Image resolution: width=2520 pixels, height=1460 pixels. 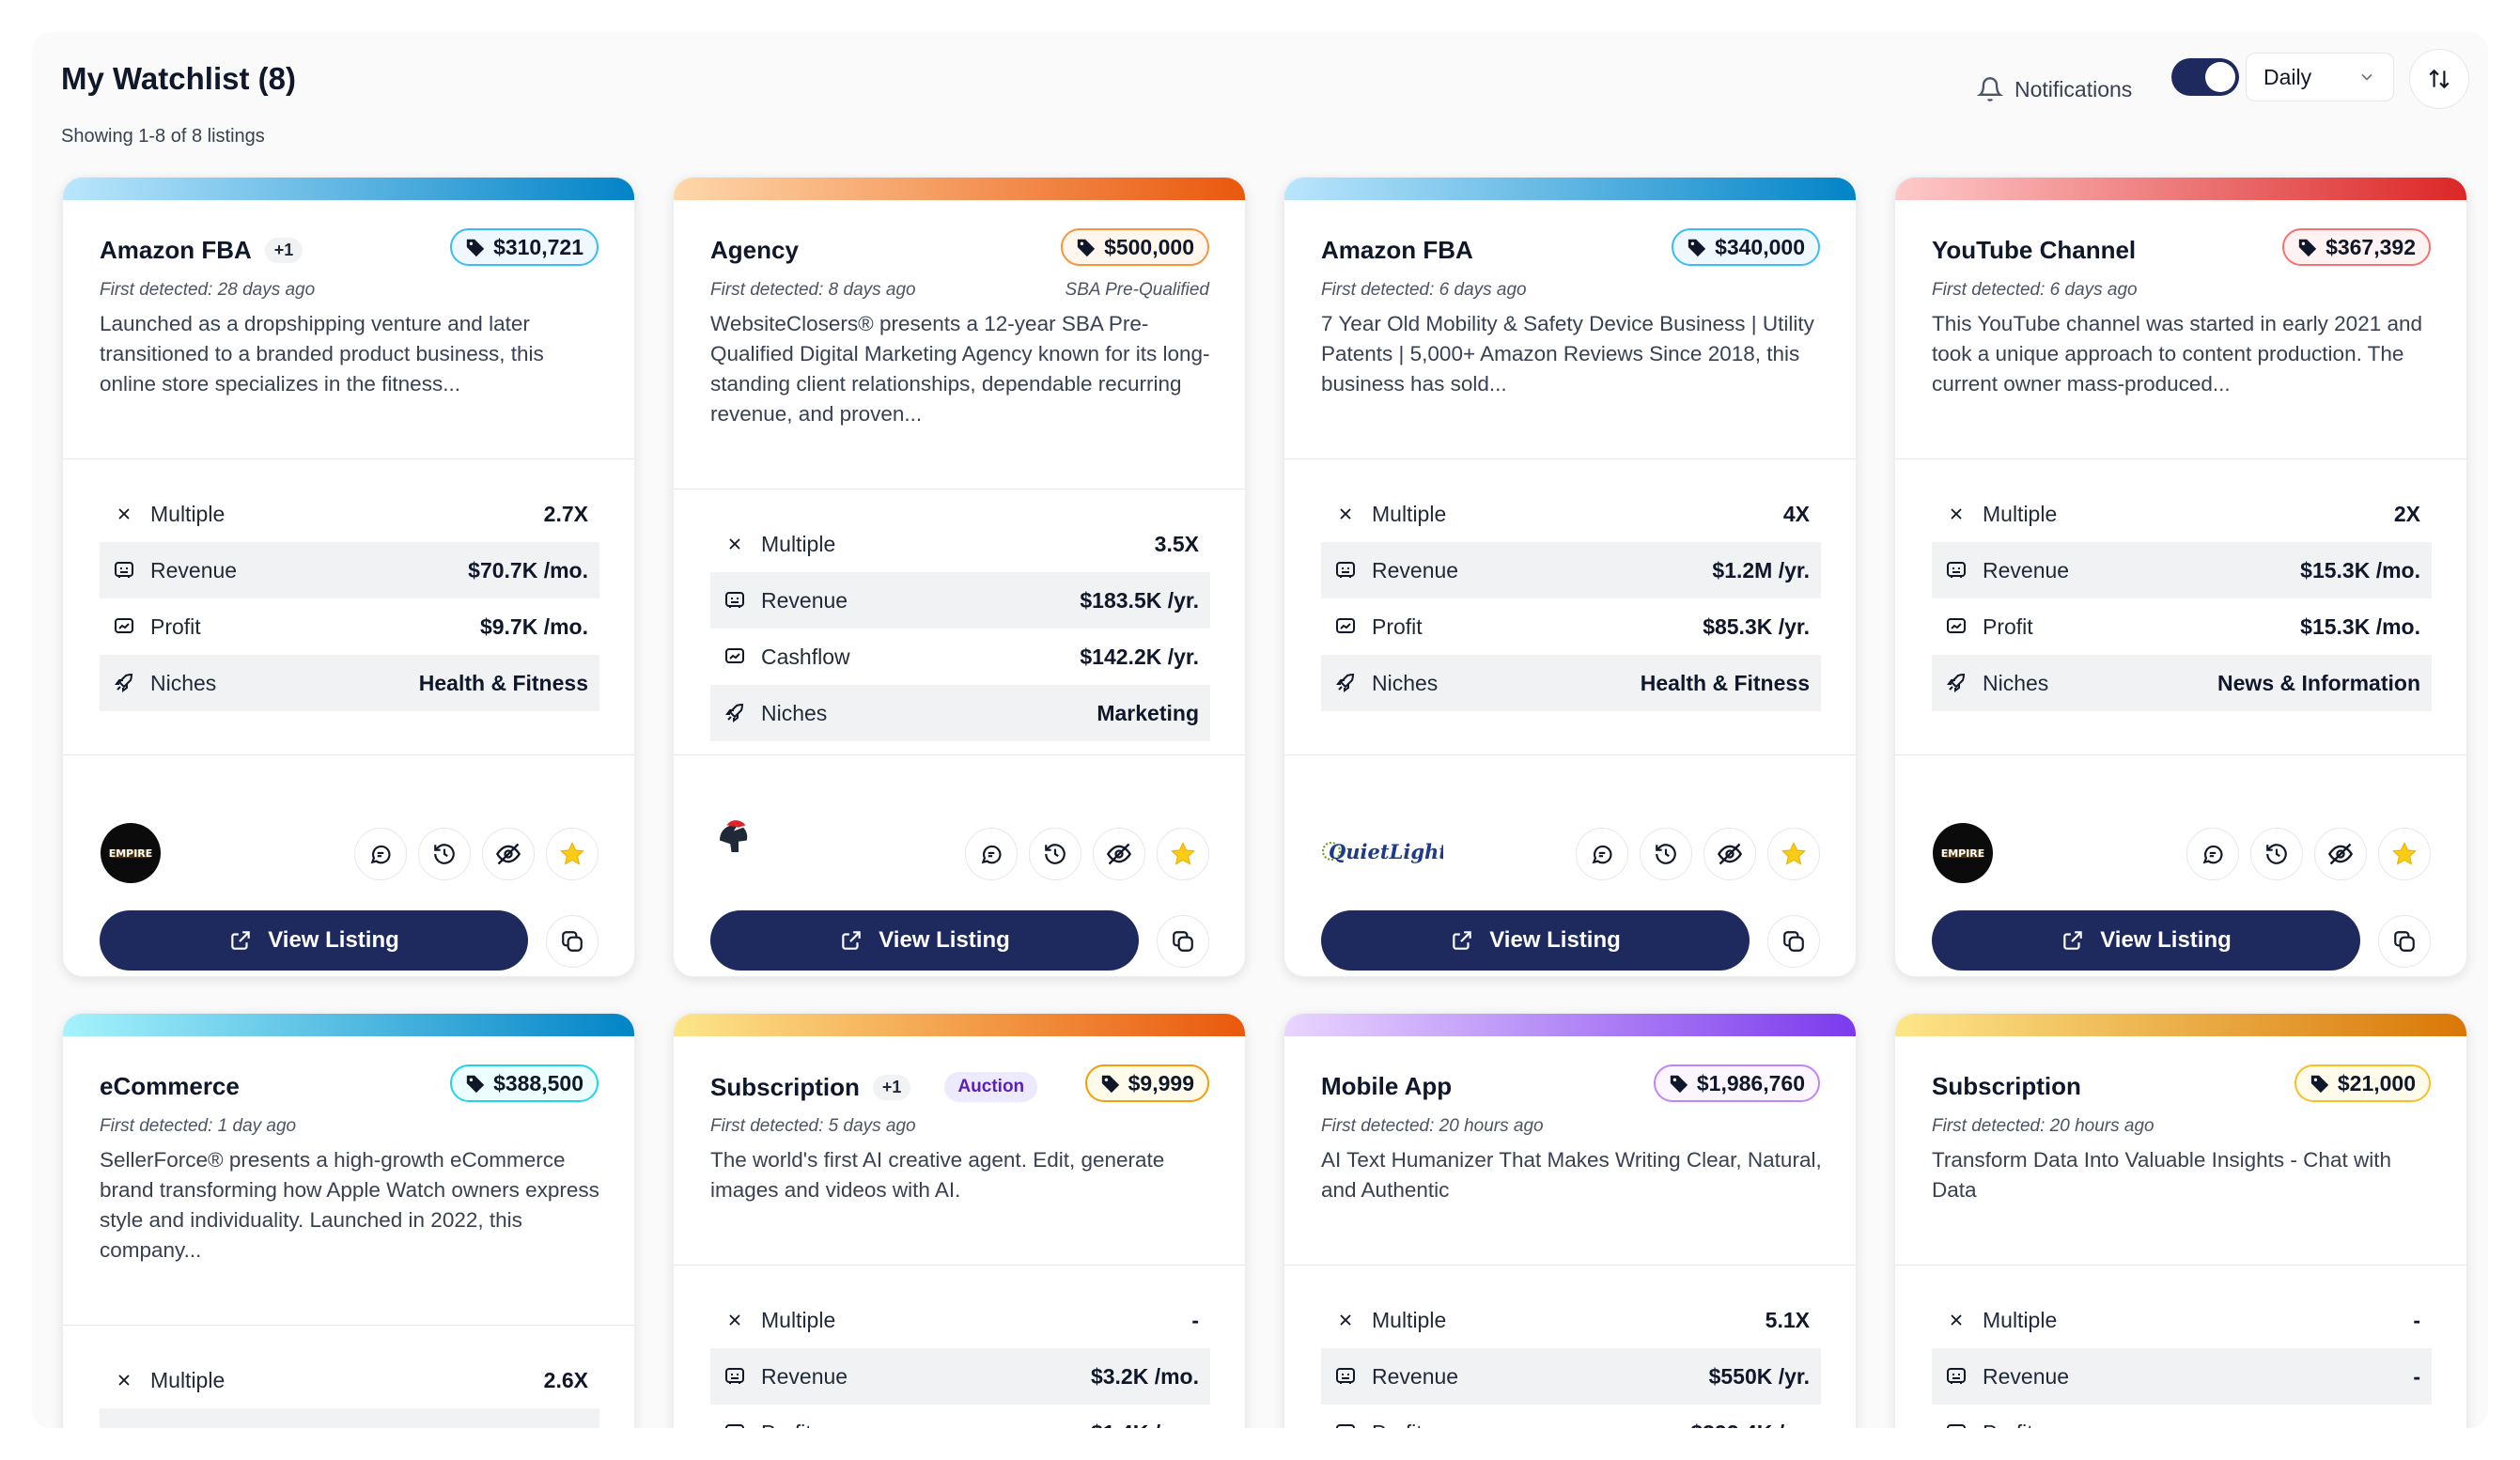 What do you see at coordinates (2182, 514) in the screenshot?
I see `metric-multiple: Multiple 2X` at bounding box center [2182, 514].